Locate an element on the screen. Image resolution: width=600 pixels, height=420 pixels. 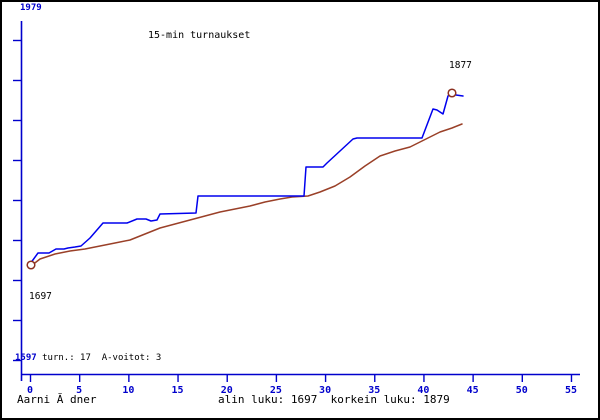
x-tick-label: 0 is located at coordinates (30, 390).